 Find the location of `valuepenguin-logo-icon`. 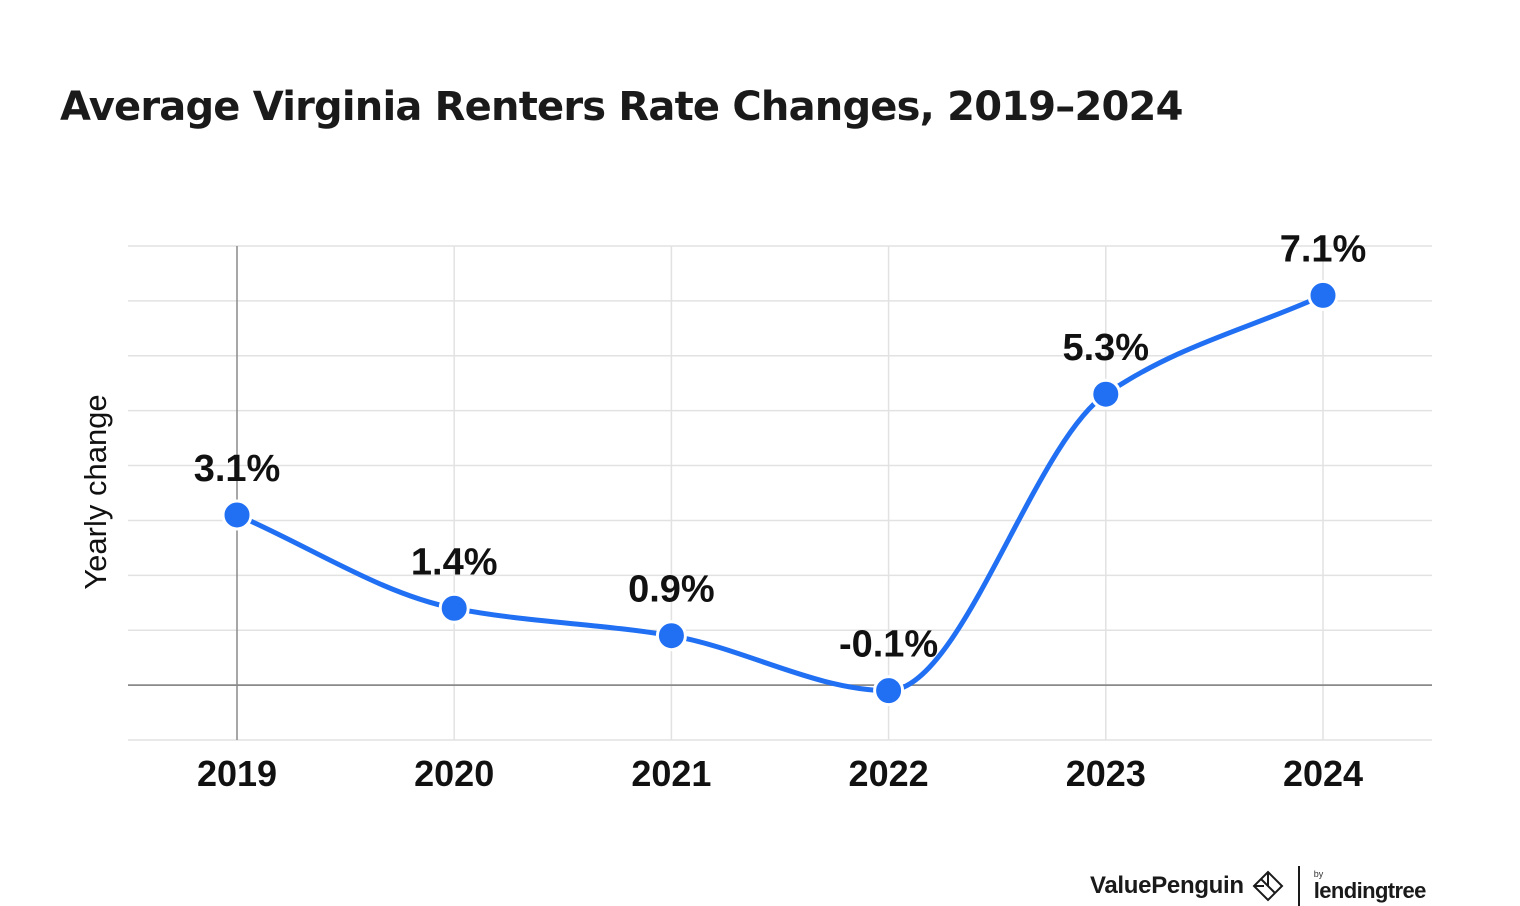

valuepenguin-logo-icon is located at coordinates (1268, 886).